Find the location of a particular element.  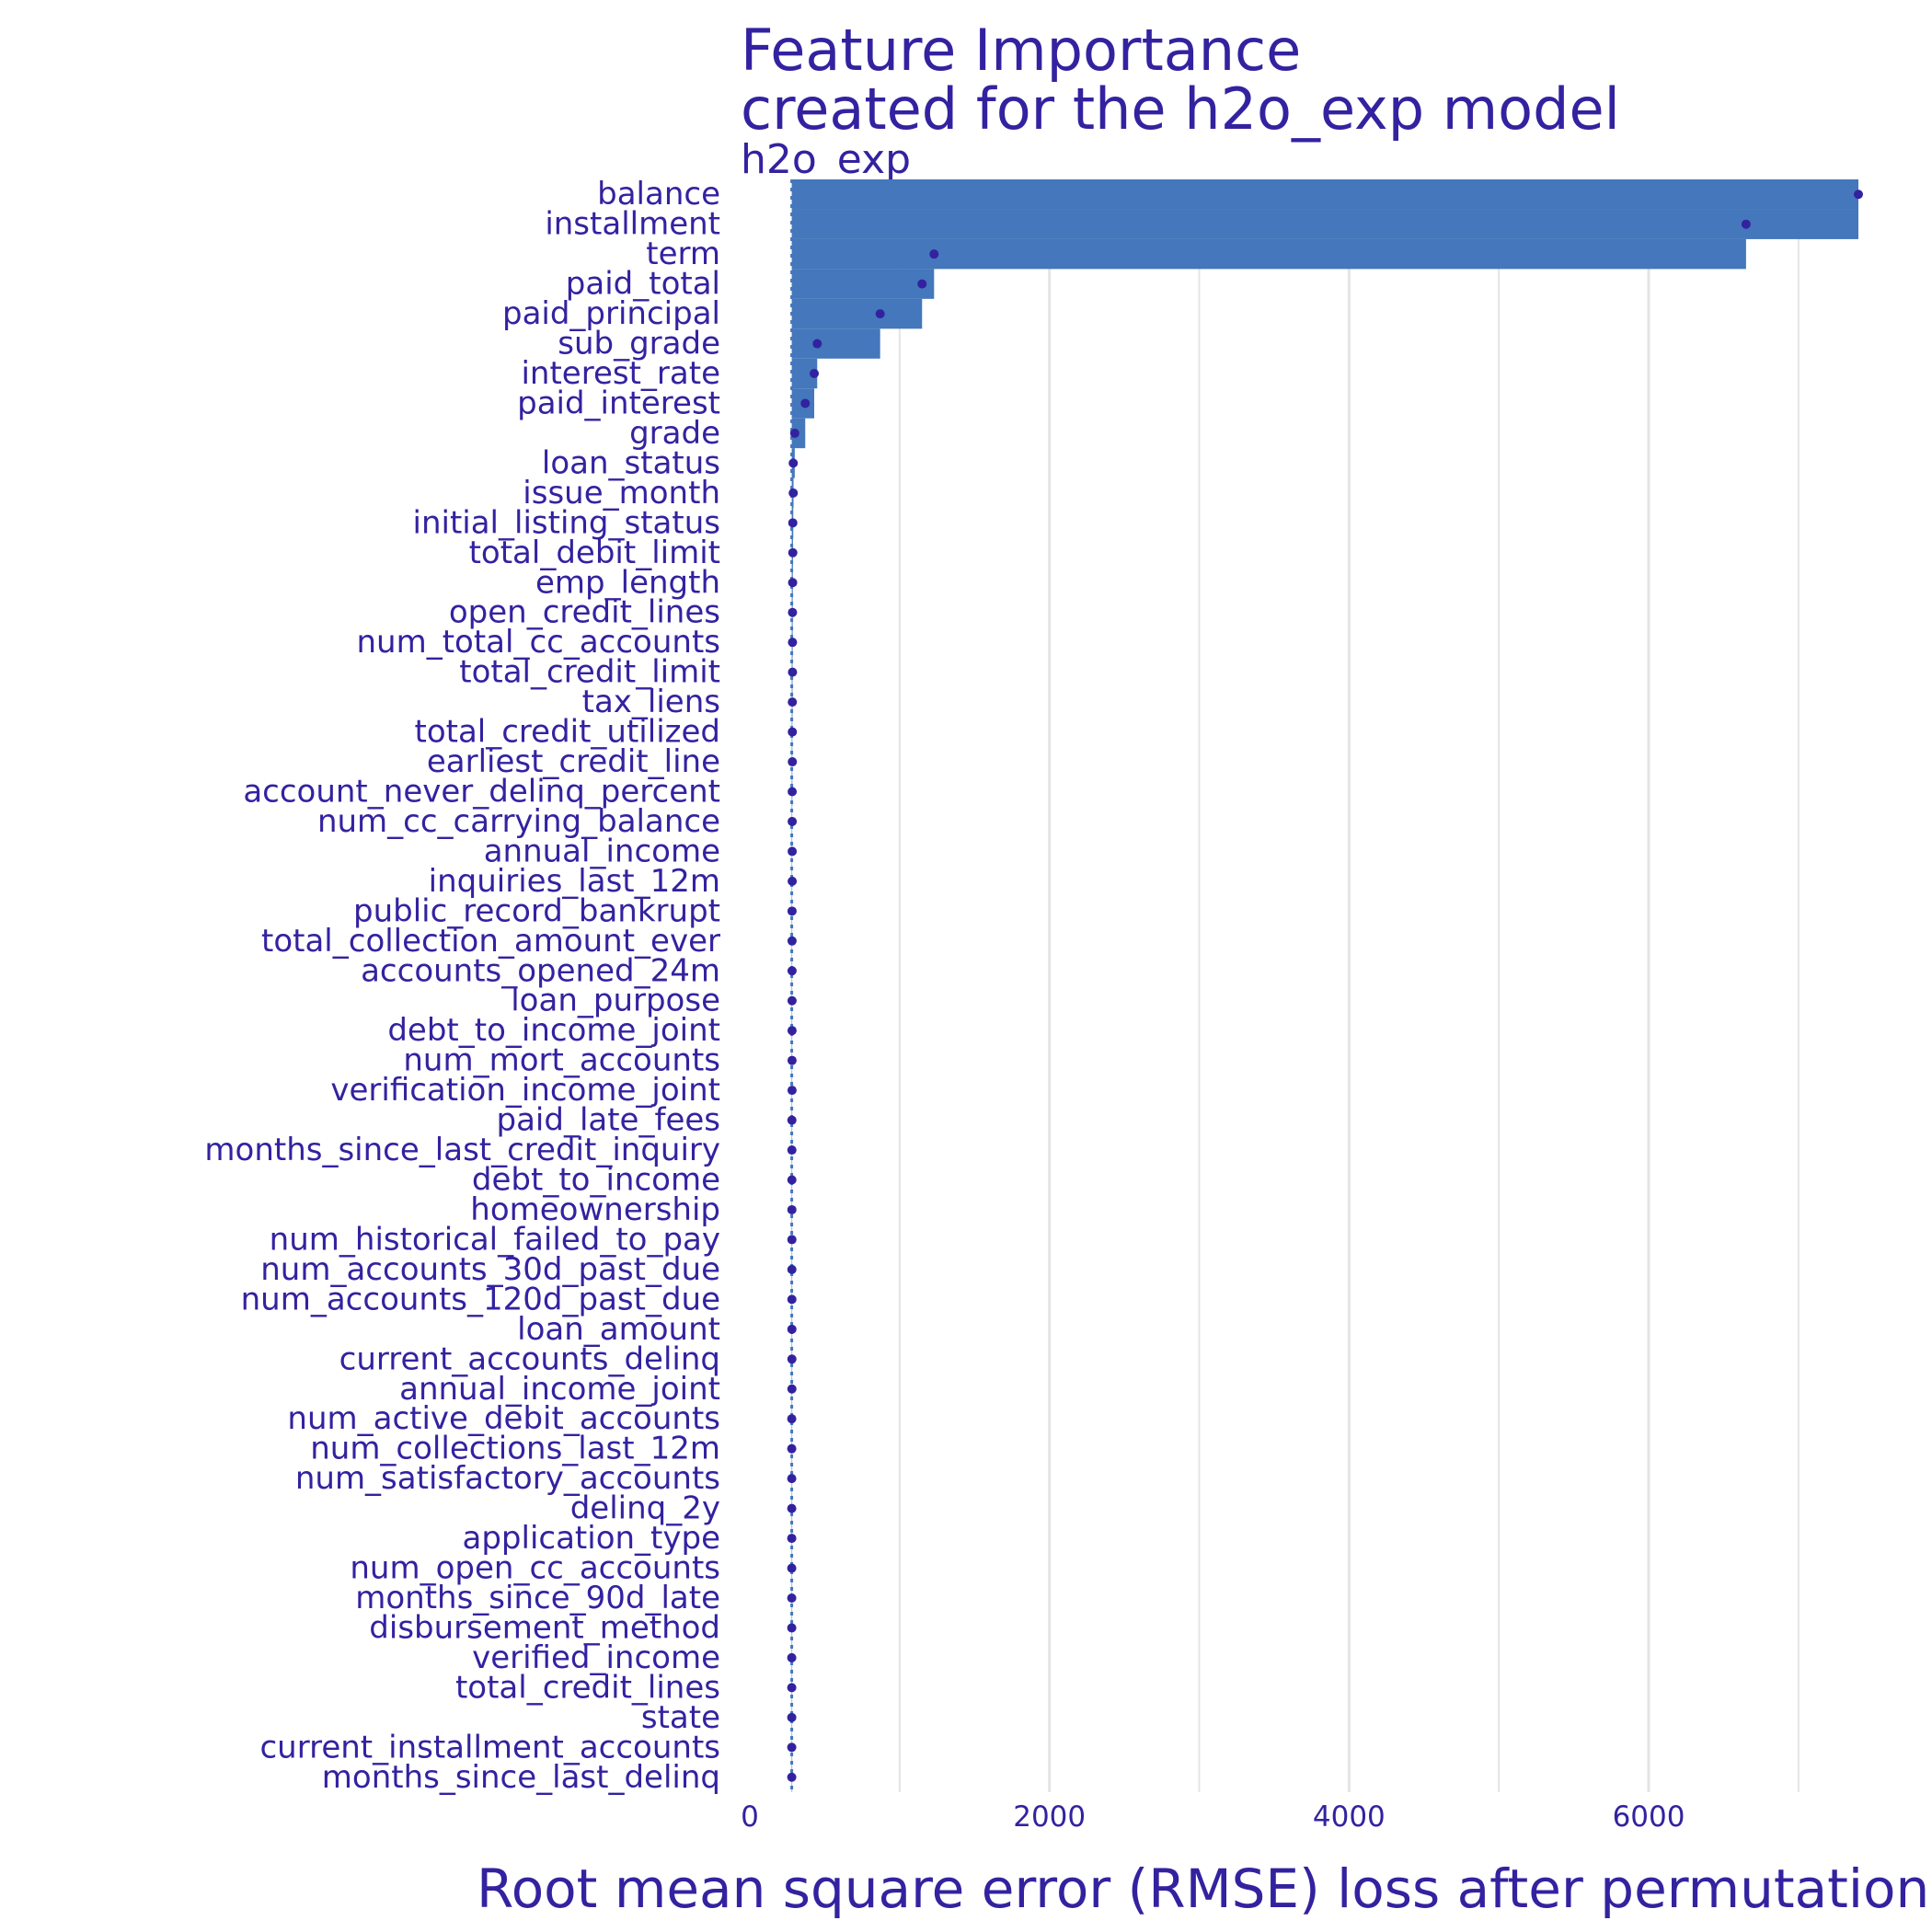

category-label-num_historical_failed_to_pay: num_historical_failed_to_pay is located at coordinates (495, 1239).